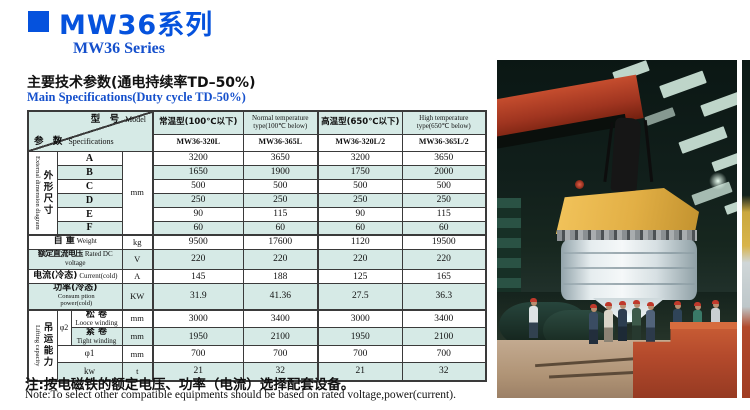 Image resolution: width=750 pixels, height=410 pixels. Describe the element at coordinates (118, 119) in the screenshot. I see `corner-model-label: 型 号 Model` at that location.